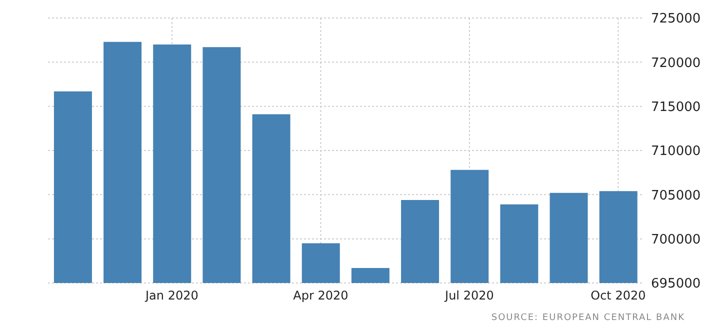 Image resolution: width=723 pixels, height=333 pixels. Describe the element at coordinates (171, 295) in the screenshot. I see `x-tick-label: Jan 2020` at that location.